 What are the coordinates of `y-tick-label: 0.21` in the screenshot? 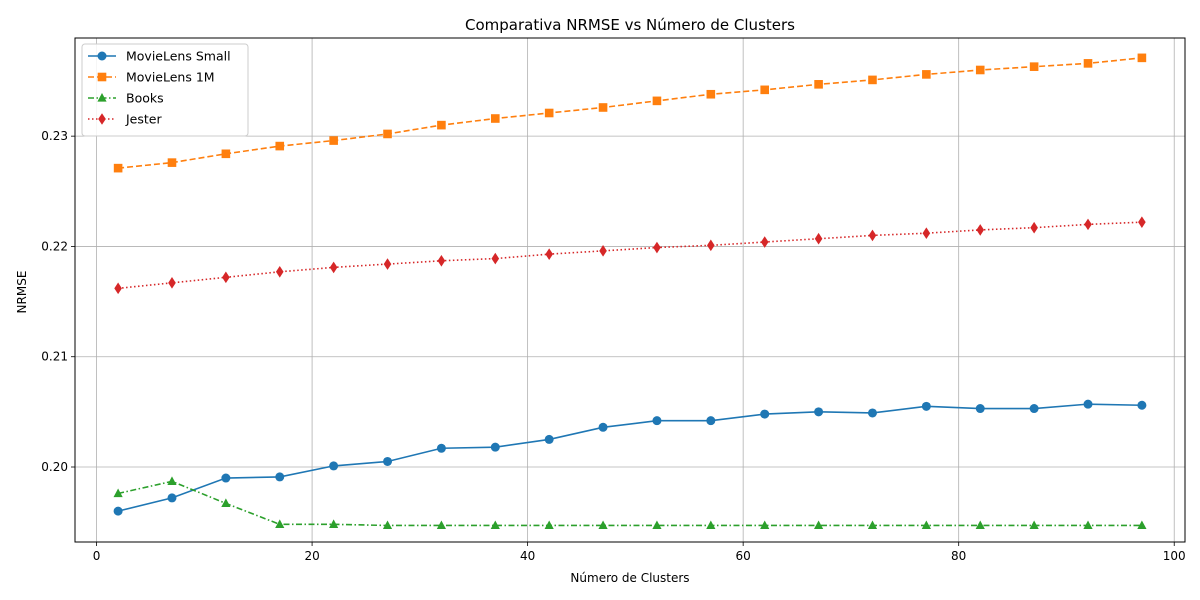 It's located at (54, 357).